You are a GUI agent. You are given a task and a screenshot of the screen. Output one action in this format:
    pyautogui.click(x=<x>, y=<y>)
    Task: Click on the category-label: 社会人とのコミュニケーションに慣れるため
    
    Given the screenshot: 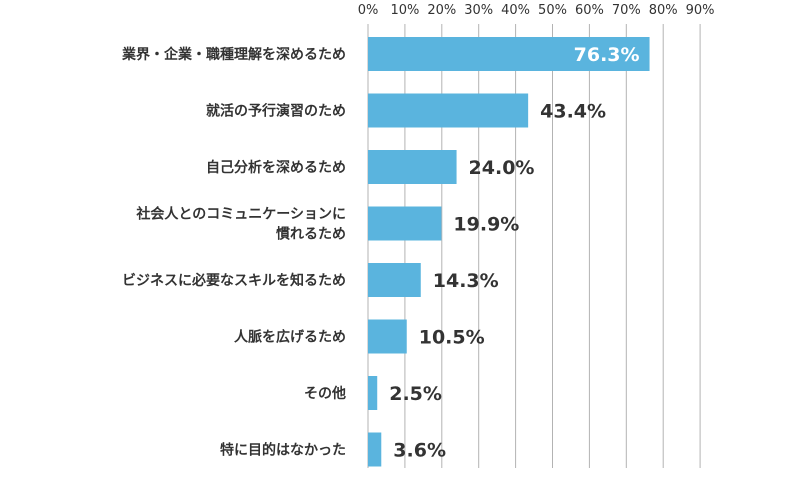 What is the action you would take?
    pyautogui.click(x=240, y=224)
    